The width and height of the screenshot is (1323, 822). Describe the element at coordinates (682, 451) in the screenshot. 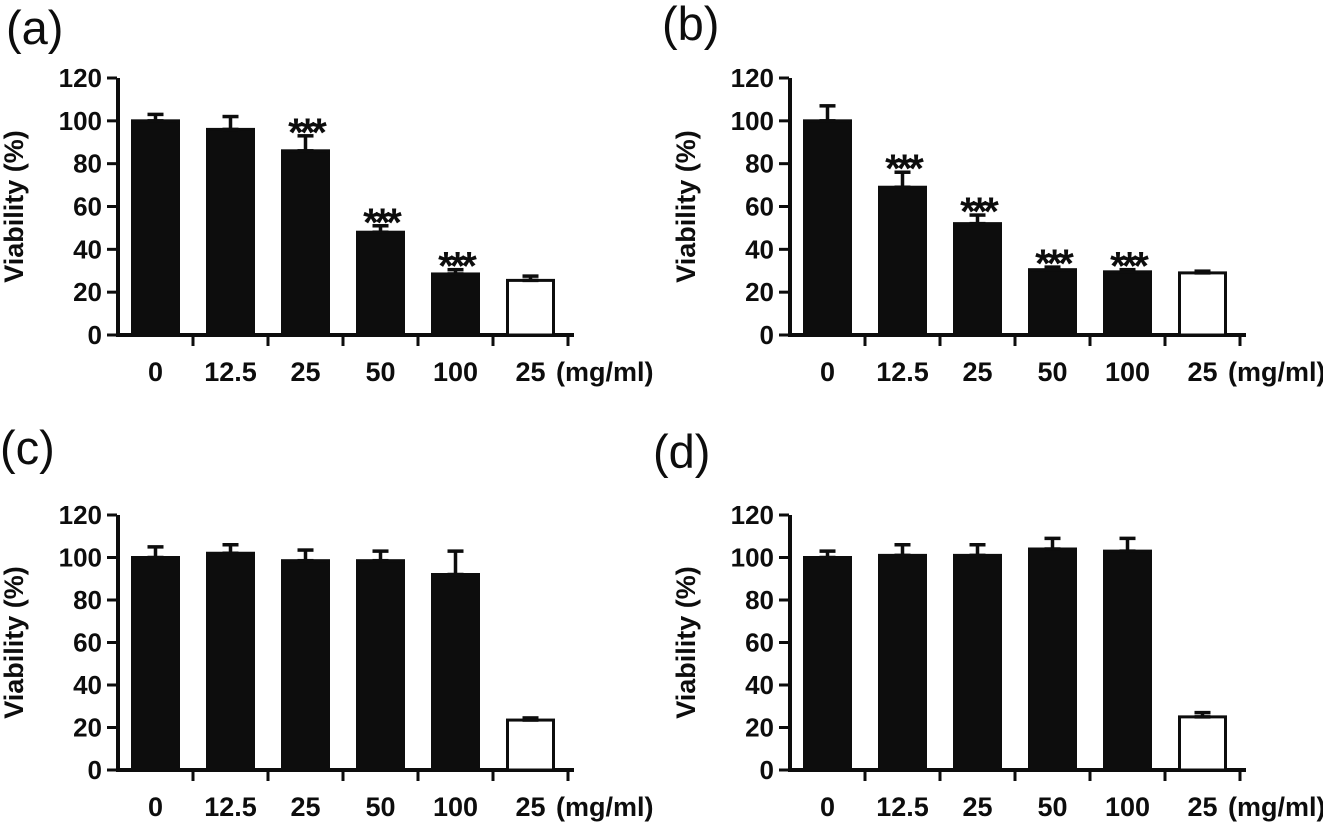

I see `panel-label-d: (d)` at that location.